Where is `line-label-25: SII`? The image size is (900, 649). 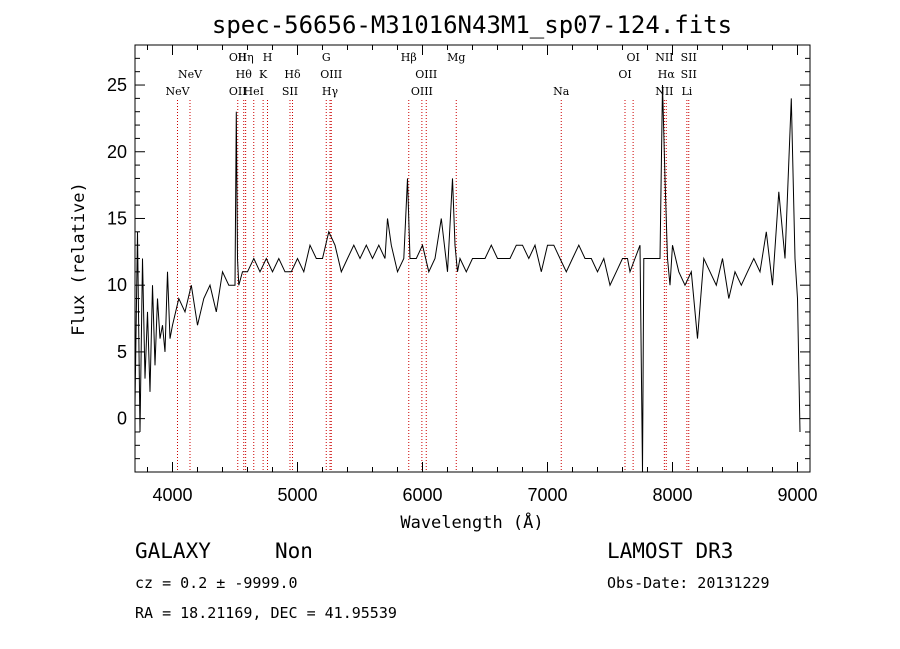 line-label-25: SII is located at coordinates (689, 74).